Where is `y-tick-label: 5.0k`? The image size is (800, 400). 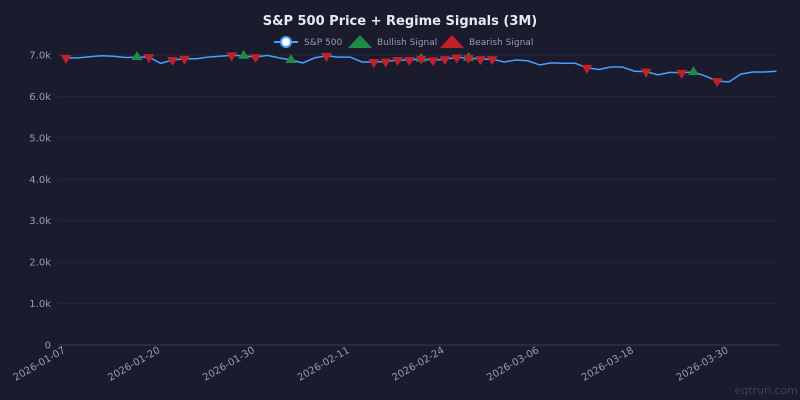
y-tick-label: 5.0k is located at coordinates (40, 138).